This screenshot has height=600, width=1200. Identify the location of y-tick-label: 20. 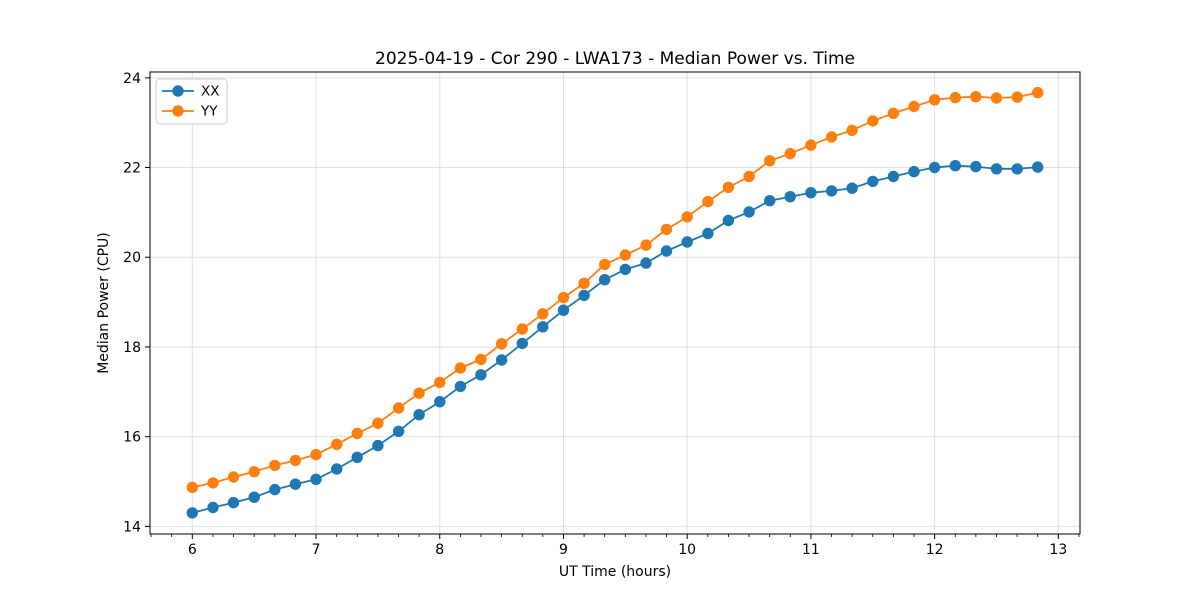
(132, 258).